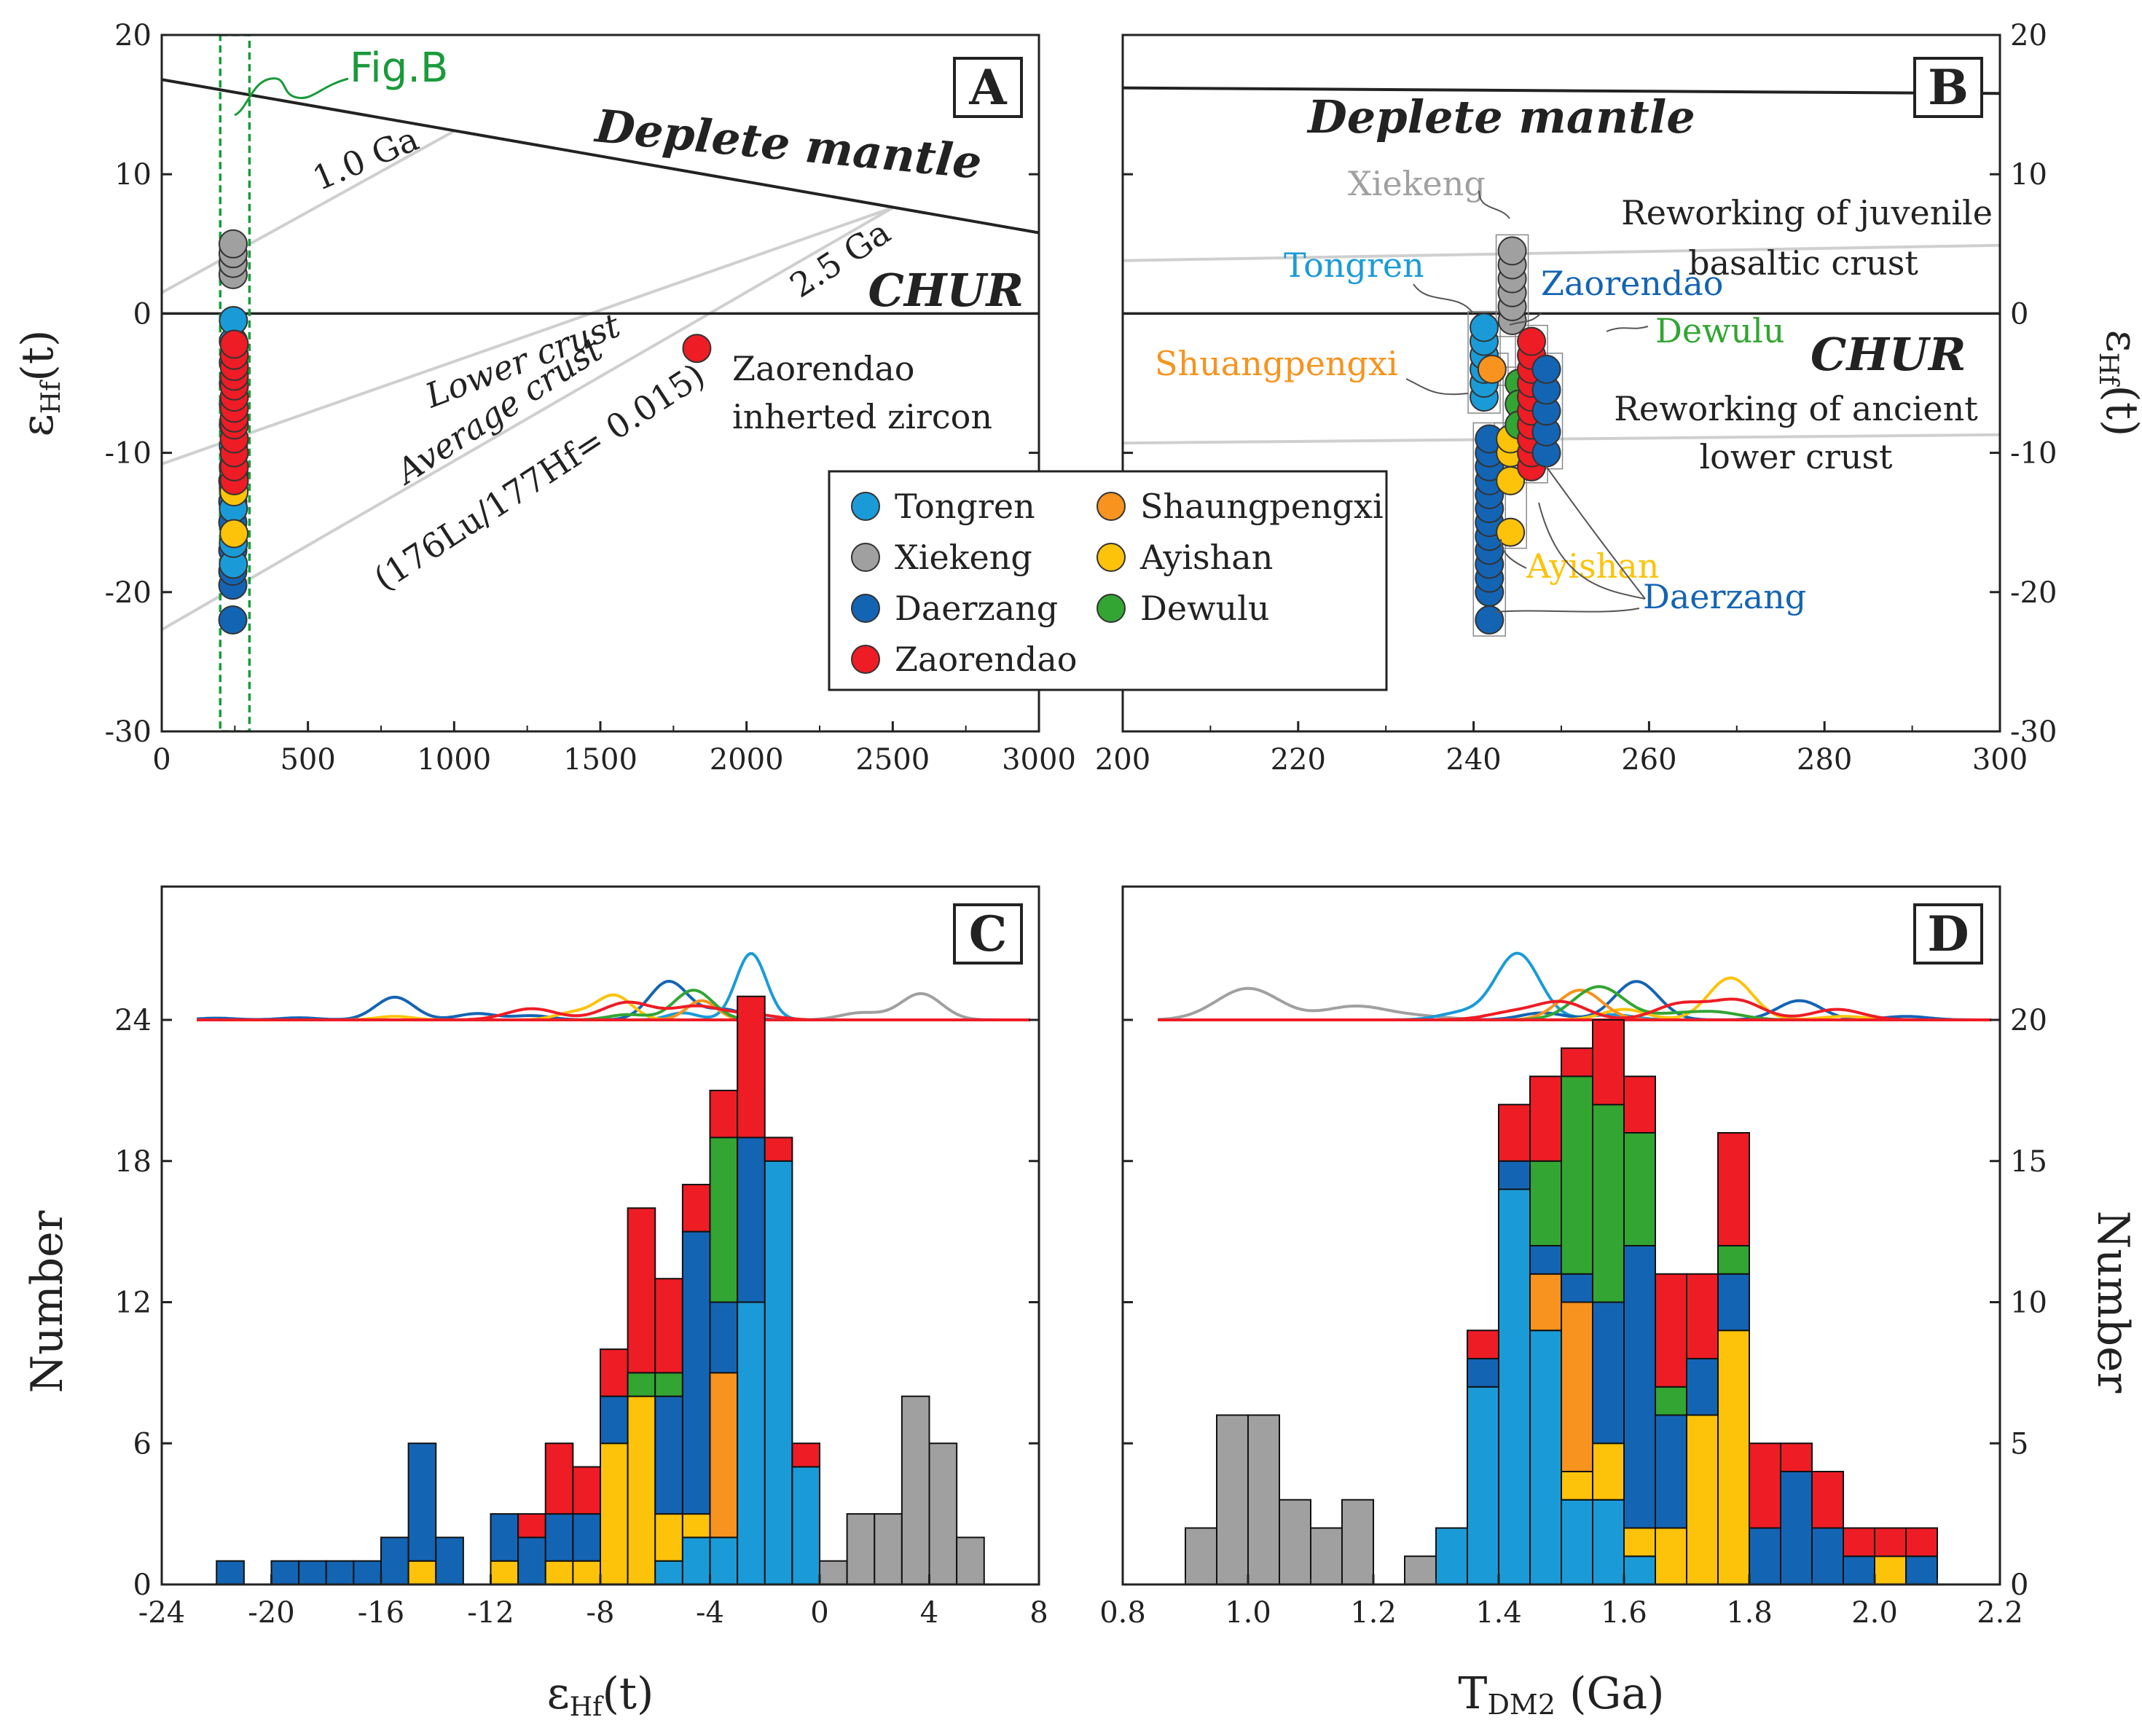 The height and width of the screenshot is (1736, 2142). I want to click on x-tick-label: 300, so click(2000, 760).